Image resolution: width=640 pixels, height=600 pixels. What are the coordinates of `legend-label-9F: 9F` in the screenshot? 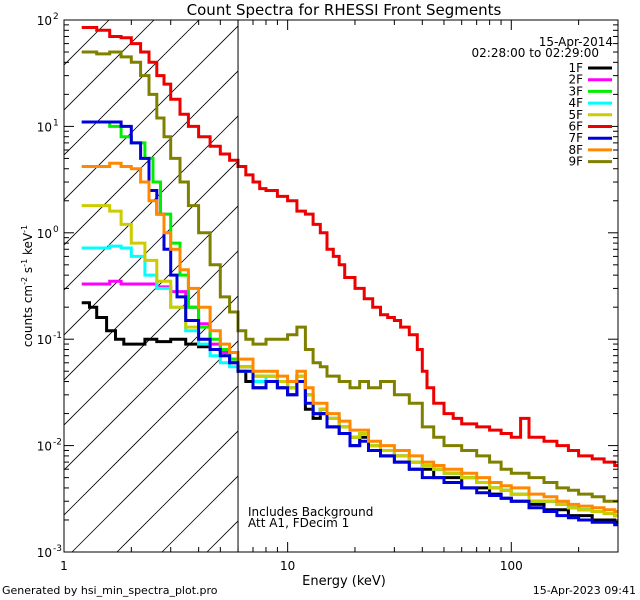 It's located at (575, 162).